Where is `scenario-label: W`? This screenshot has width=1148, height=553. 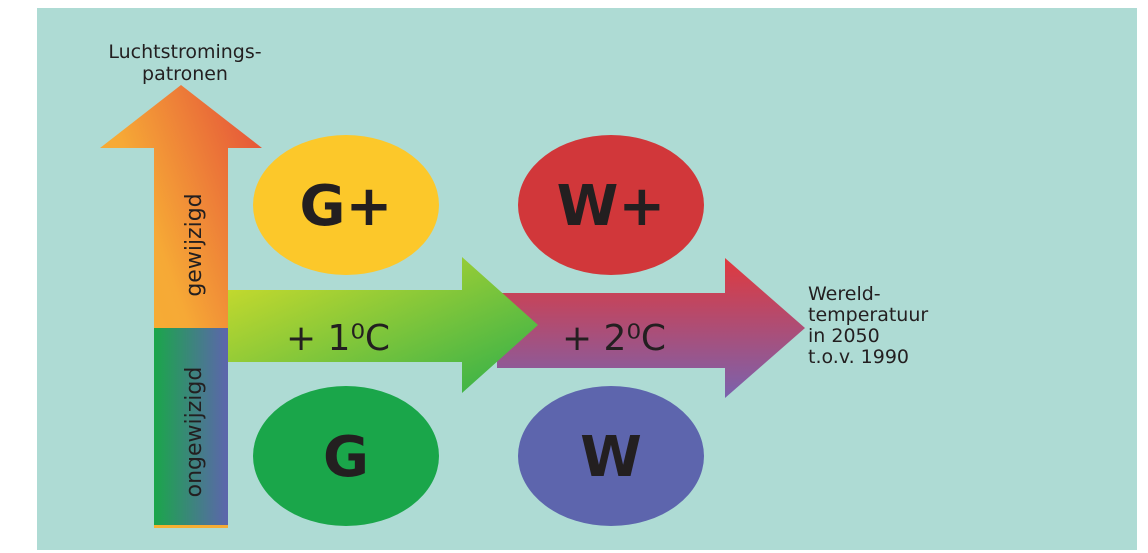
scenario-label: W is located at coordinates (611, 457).